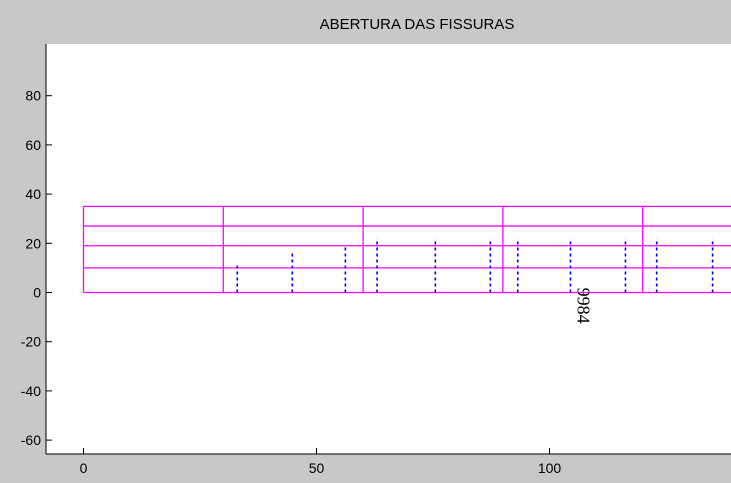  What do you see at coordinates (33, 194) in the screenshot?
I see `y-tick-label: 40` at bounding box center [33, 194].